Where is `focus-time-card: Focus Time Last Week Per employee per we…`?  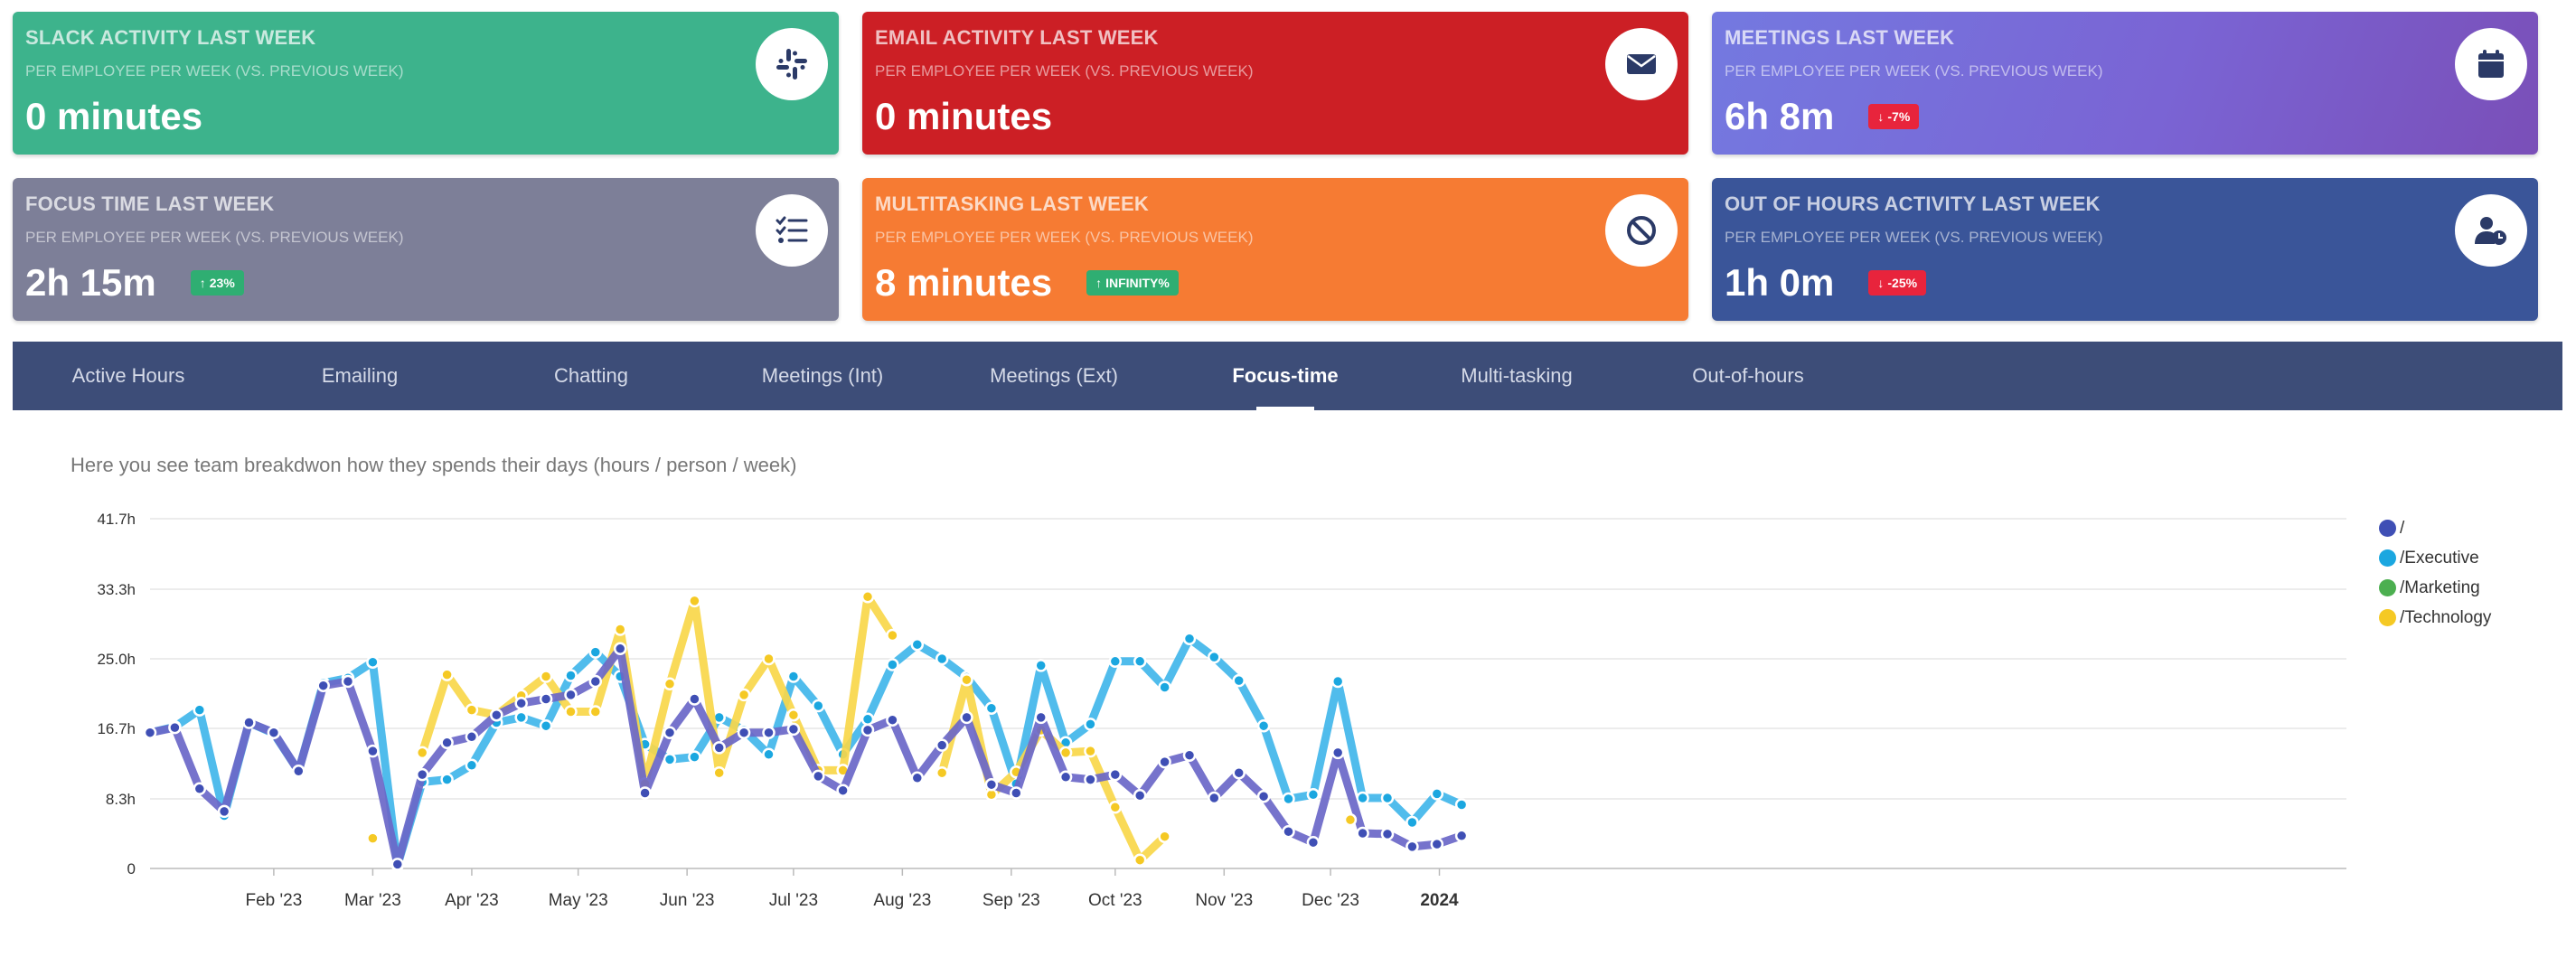
focus-time-card: Focus Time Last Week Per employee per we… is located at coordinates (426, 249).